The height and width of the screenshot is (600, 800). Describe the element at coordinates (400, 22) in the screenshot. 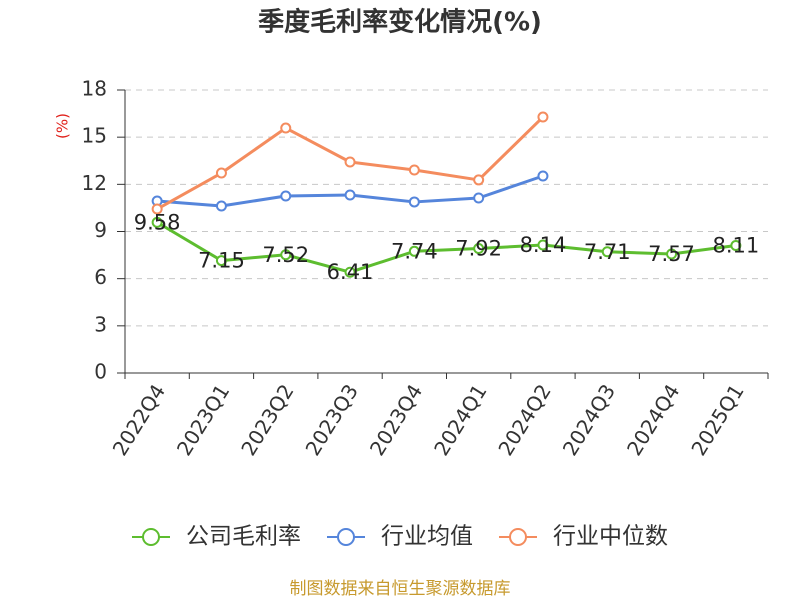

I see `chart-title: 季度毛利率变化情况(%)` at that location.